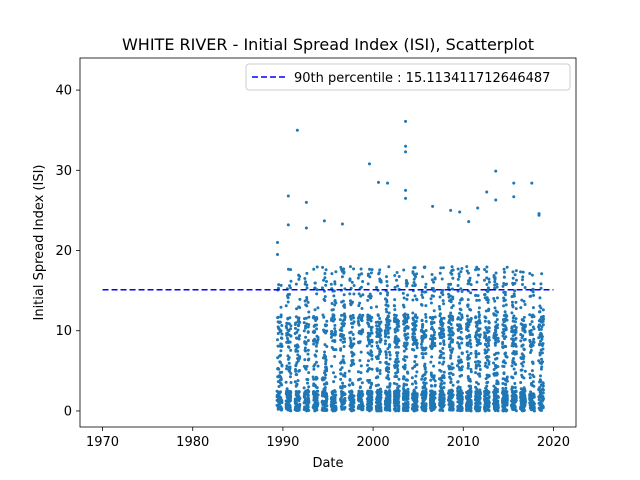 The height and width of the screenshot is (480, 640). I want to click on y-axis-ticks: 0 10 20 30 40, so click(67, 251).